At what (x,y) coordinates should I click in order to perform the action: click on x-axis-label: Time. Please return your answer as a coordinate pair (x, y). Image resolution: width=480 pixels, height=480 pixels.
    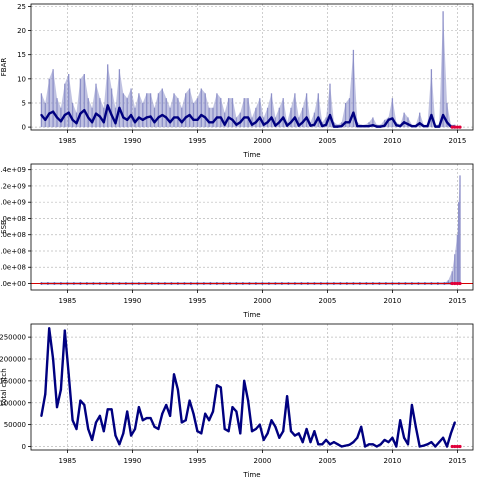
    Looking at the image, I should click on (251, 315).